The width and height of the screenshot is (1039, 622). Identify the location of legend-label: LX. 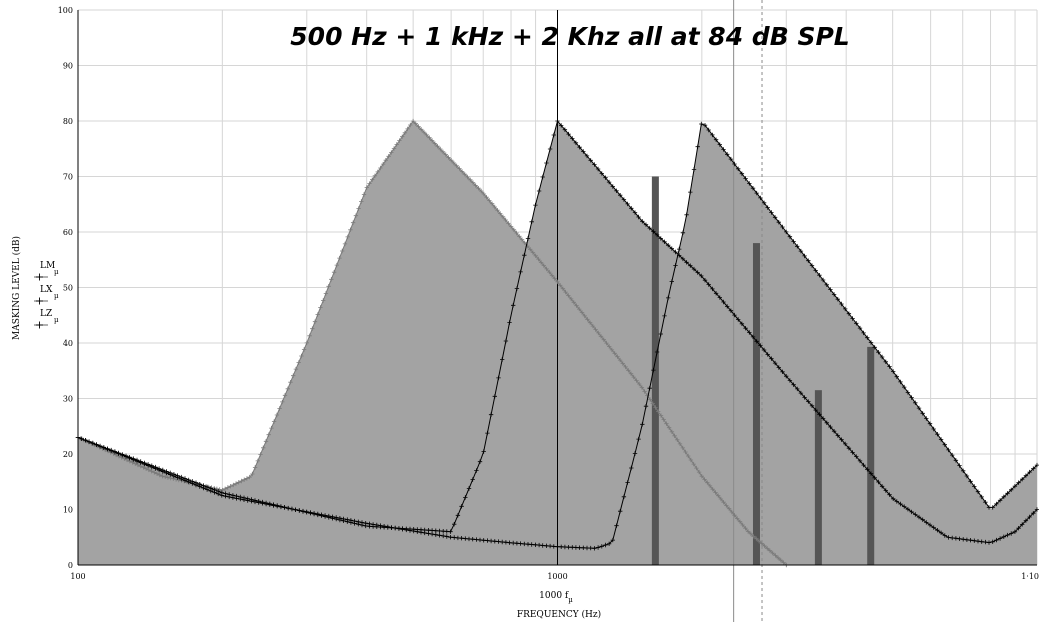
(46, 290).